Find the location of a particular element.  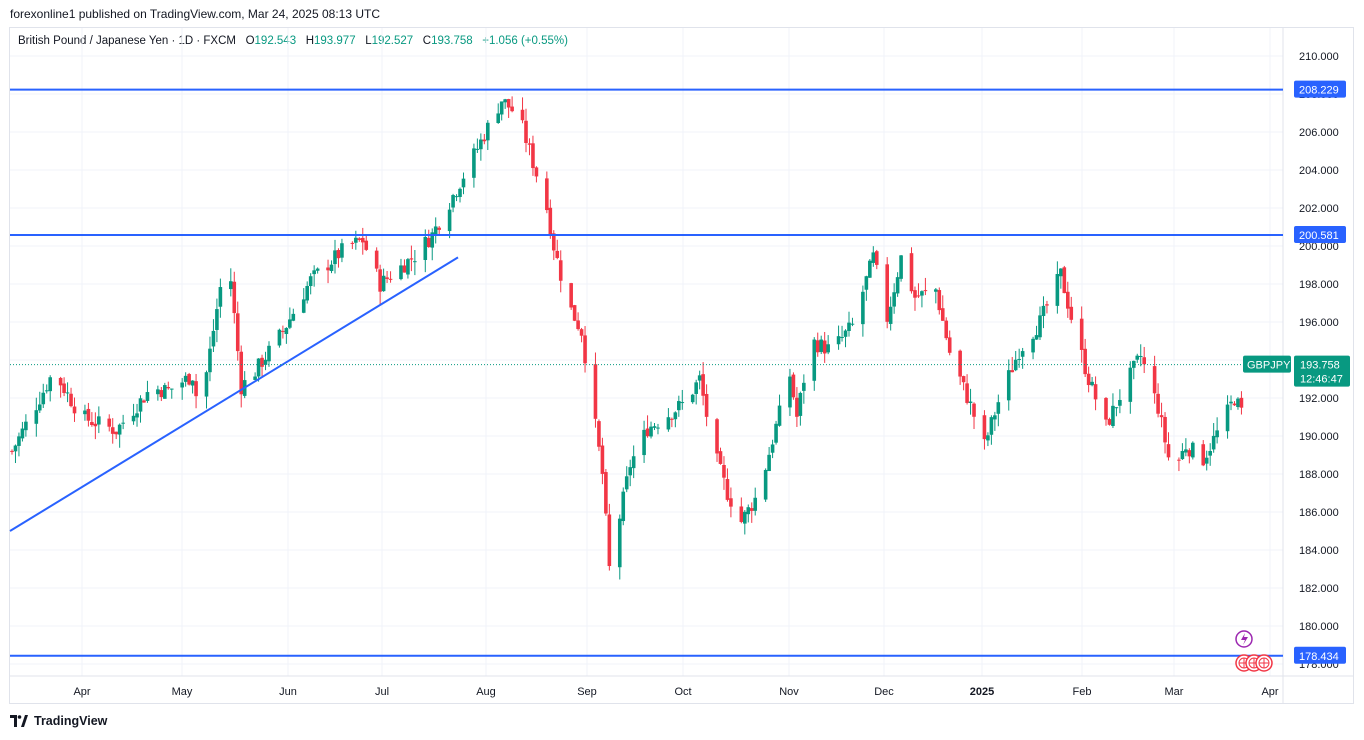

tradingview-brand: TradingView is located at coordinates (71, 721).